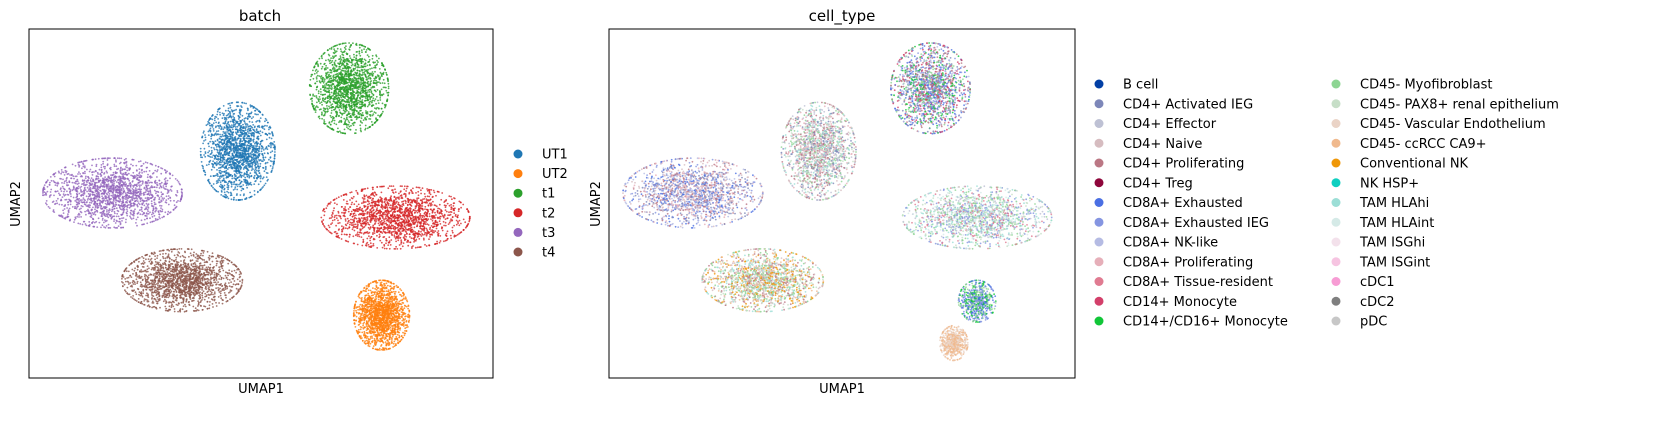  I want to click on cell-type-legend-label: CD4+ Treg, so click(1158, 183).